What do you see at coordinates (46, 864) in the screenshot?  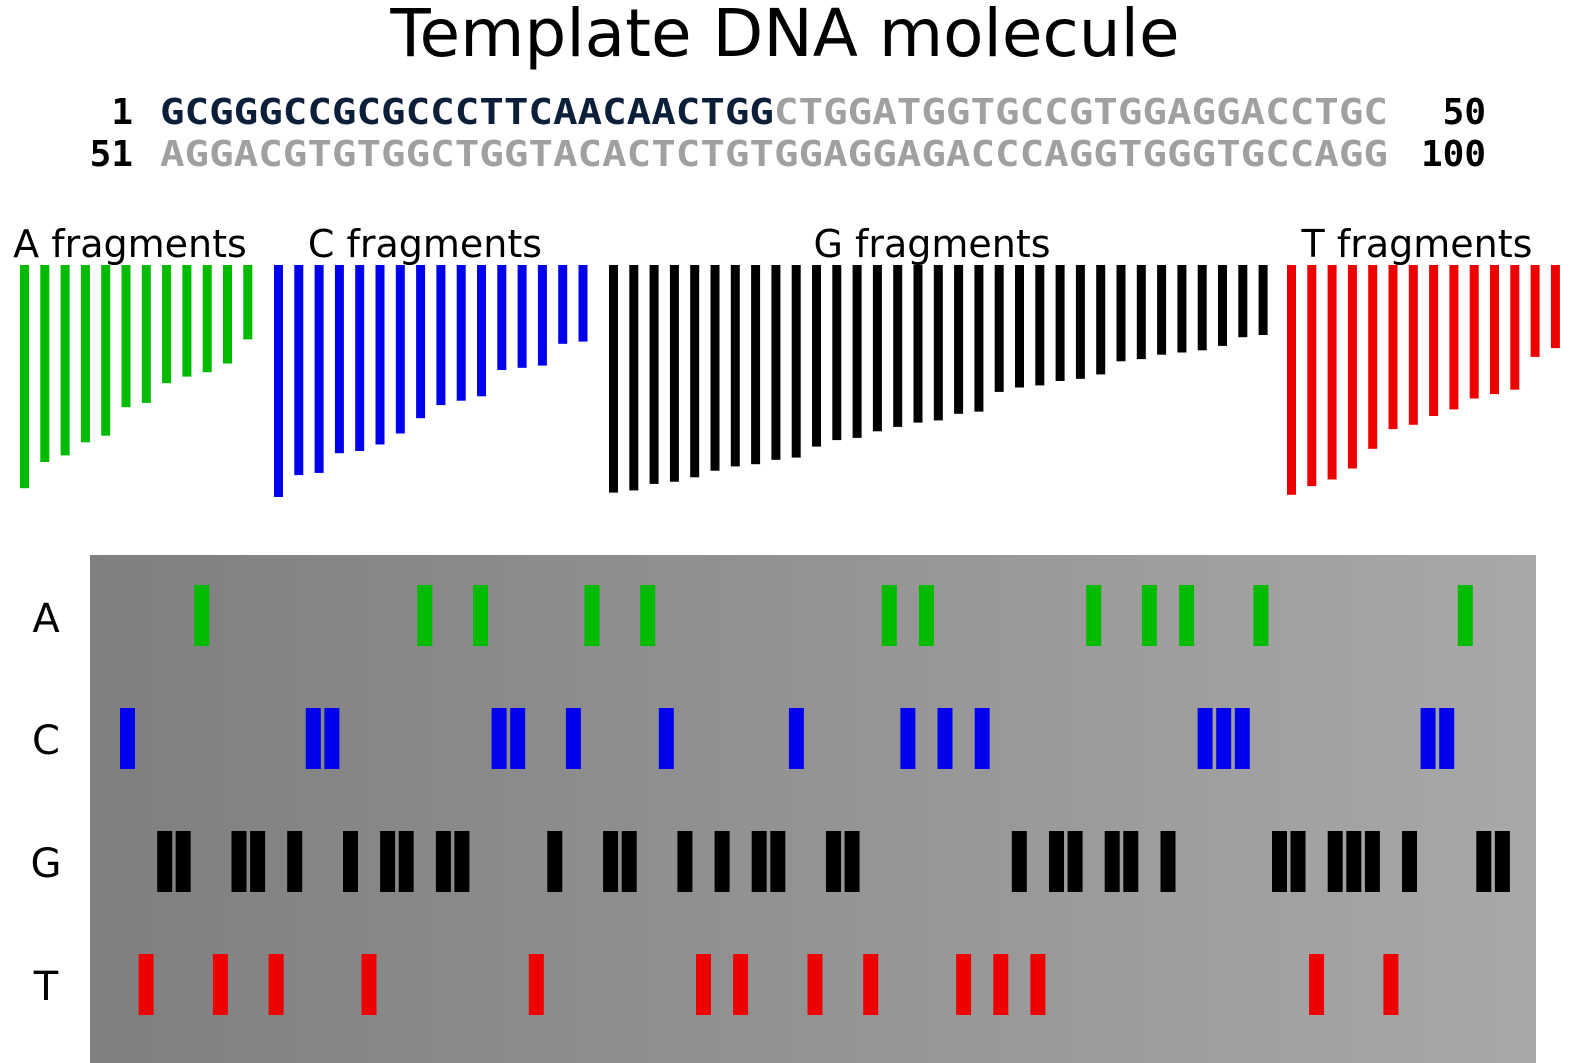 I see `lane-label-g: G` at bounding box center [46, 864].